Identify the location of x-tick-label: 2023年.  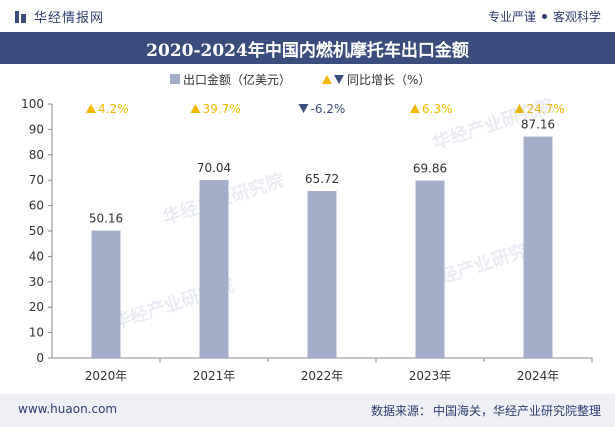
(430, 376).